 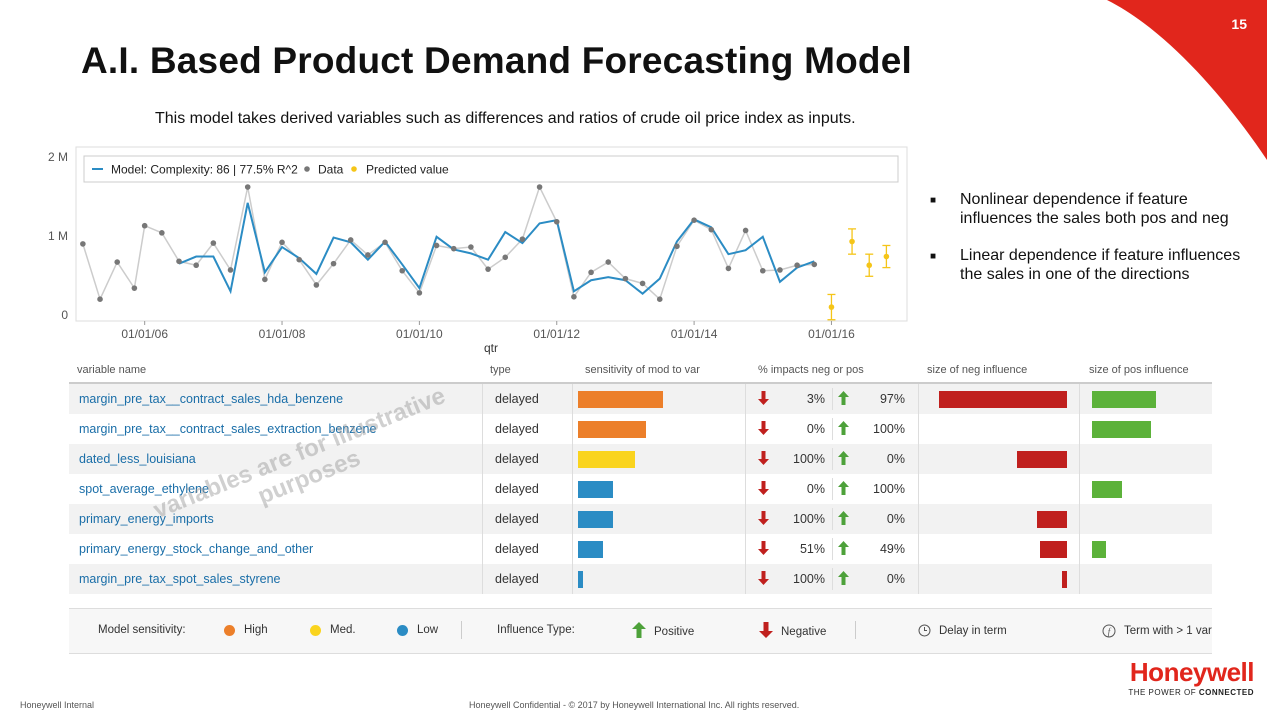 I want to click on legend-model-label: Model: Complexity: 86 | 77.5% R^2, so click(x=204, y=170).